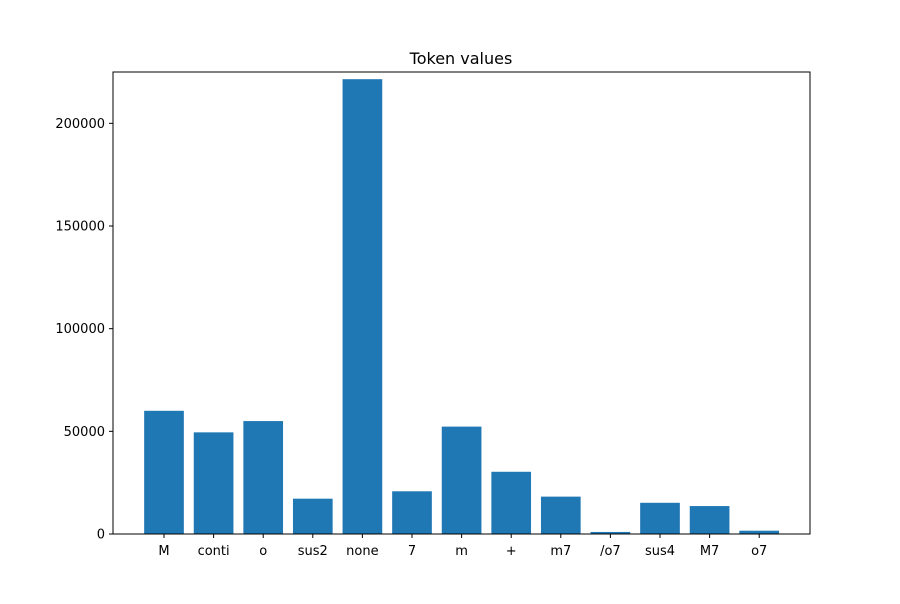  I want to click on x-tick-label: sus2, so click(313, 551).